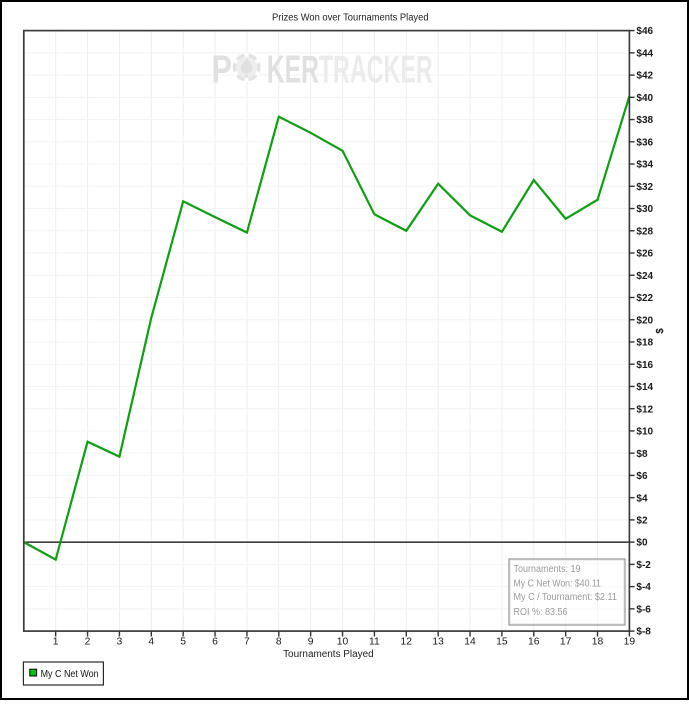 The height and width of the screenshot is (705, 689). What do you see at coordinates (643, 565) in the screenshot?
I see `svg-text: $-2` at bounding box center [643, 565].